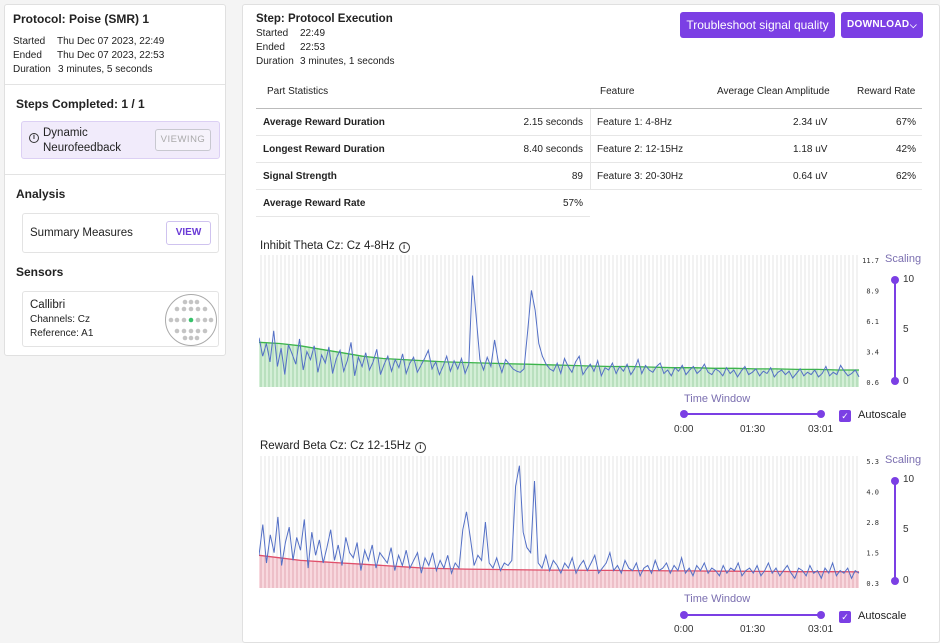 This screenshot has height=643, width=940. Describe the element at coordinates (324, 149) in the screenshot. I see `stat-label: Longest Reward Duration` at that location.